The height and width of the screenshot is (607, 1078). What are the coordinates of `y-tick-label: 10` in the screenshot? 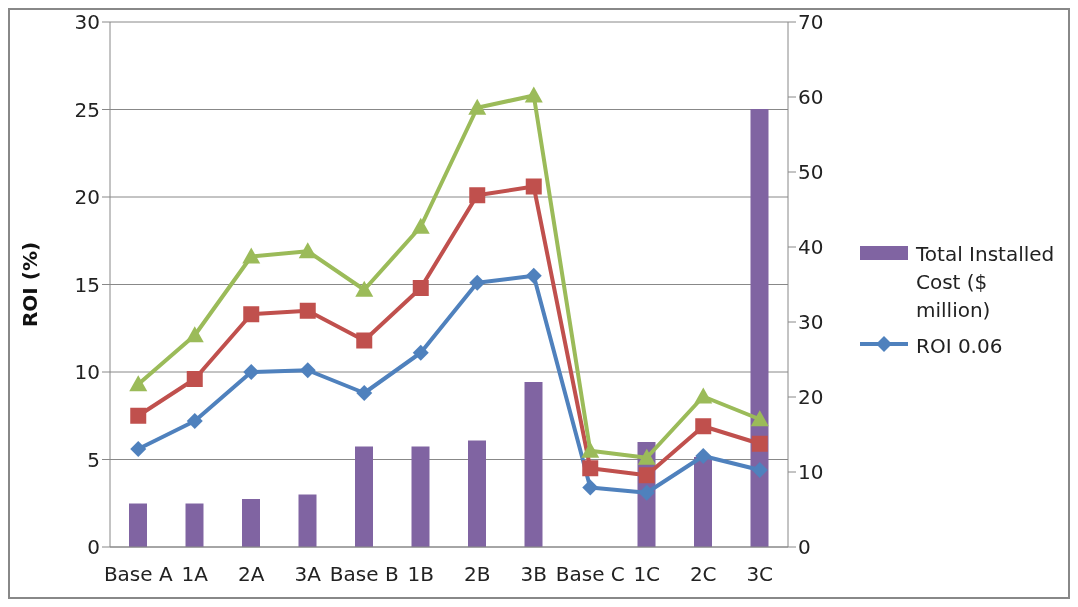 It's located at (87, 372).